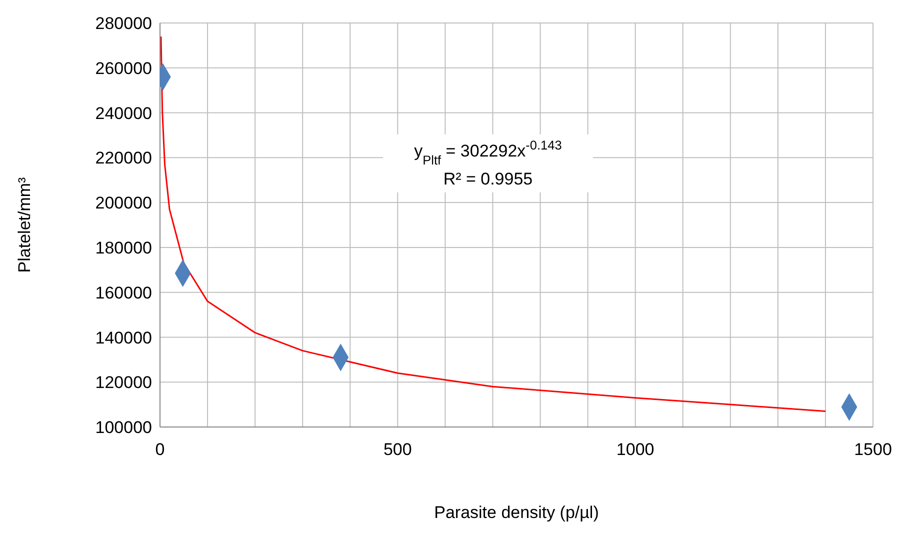  What do you see at coordinates (488, 151) in the screenshot?
I see `annotation: y$_{Pltf}$ = 302292x$^{-0.143}$` at bounding box center [488, 151].